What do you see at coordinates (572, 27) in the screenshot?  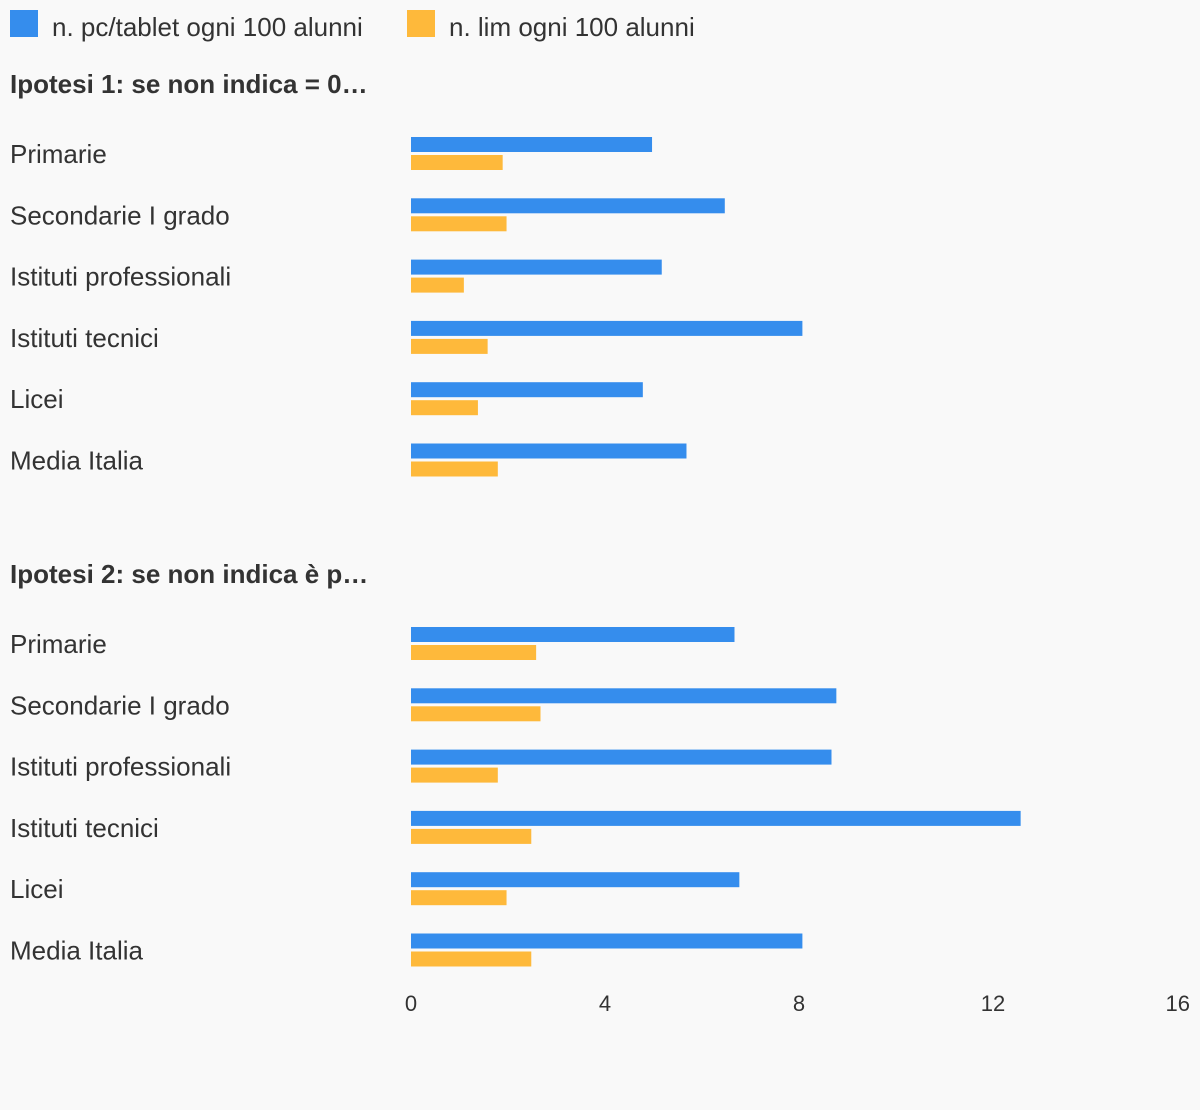 I see `legend-label-lim: n. lim ogni 100 alunni` at bounding box center [572, 27].